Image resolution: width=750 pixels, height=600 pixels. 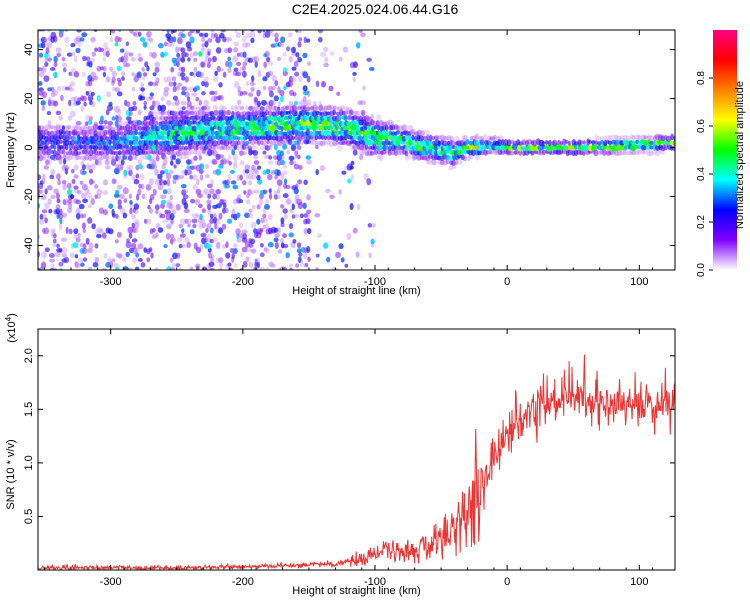 I want to click on snr-mult-exp: 4, so click(x=8, y=318).